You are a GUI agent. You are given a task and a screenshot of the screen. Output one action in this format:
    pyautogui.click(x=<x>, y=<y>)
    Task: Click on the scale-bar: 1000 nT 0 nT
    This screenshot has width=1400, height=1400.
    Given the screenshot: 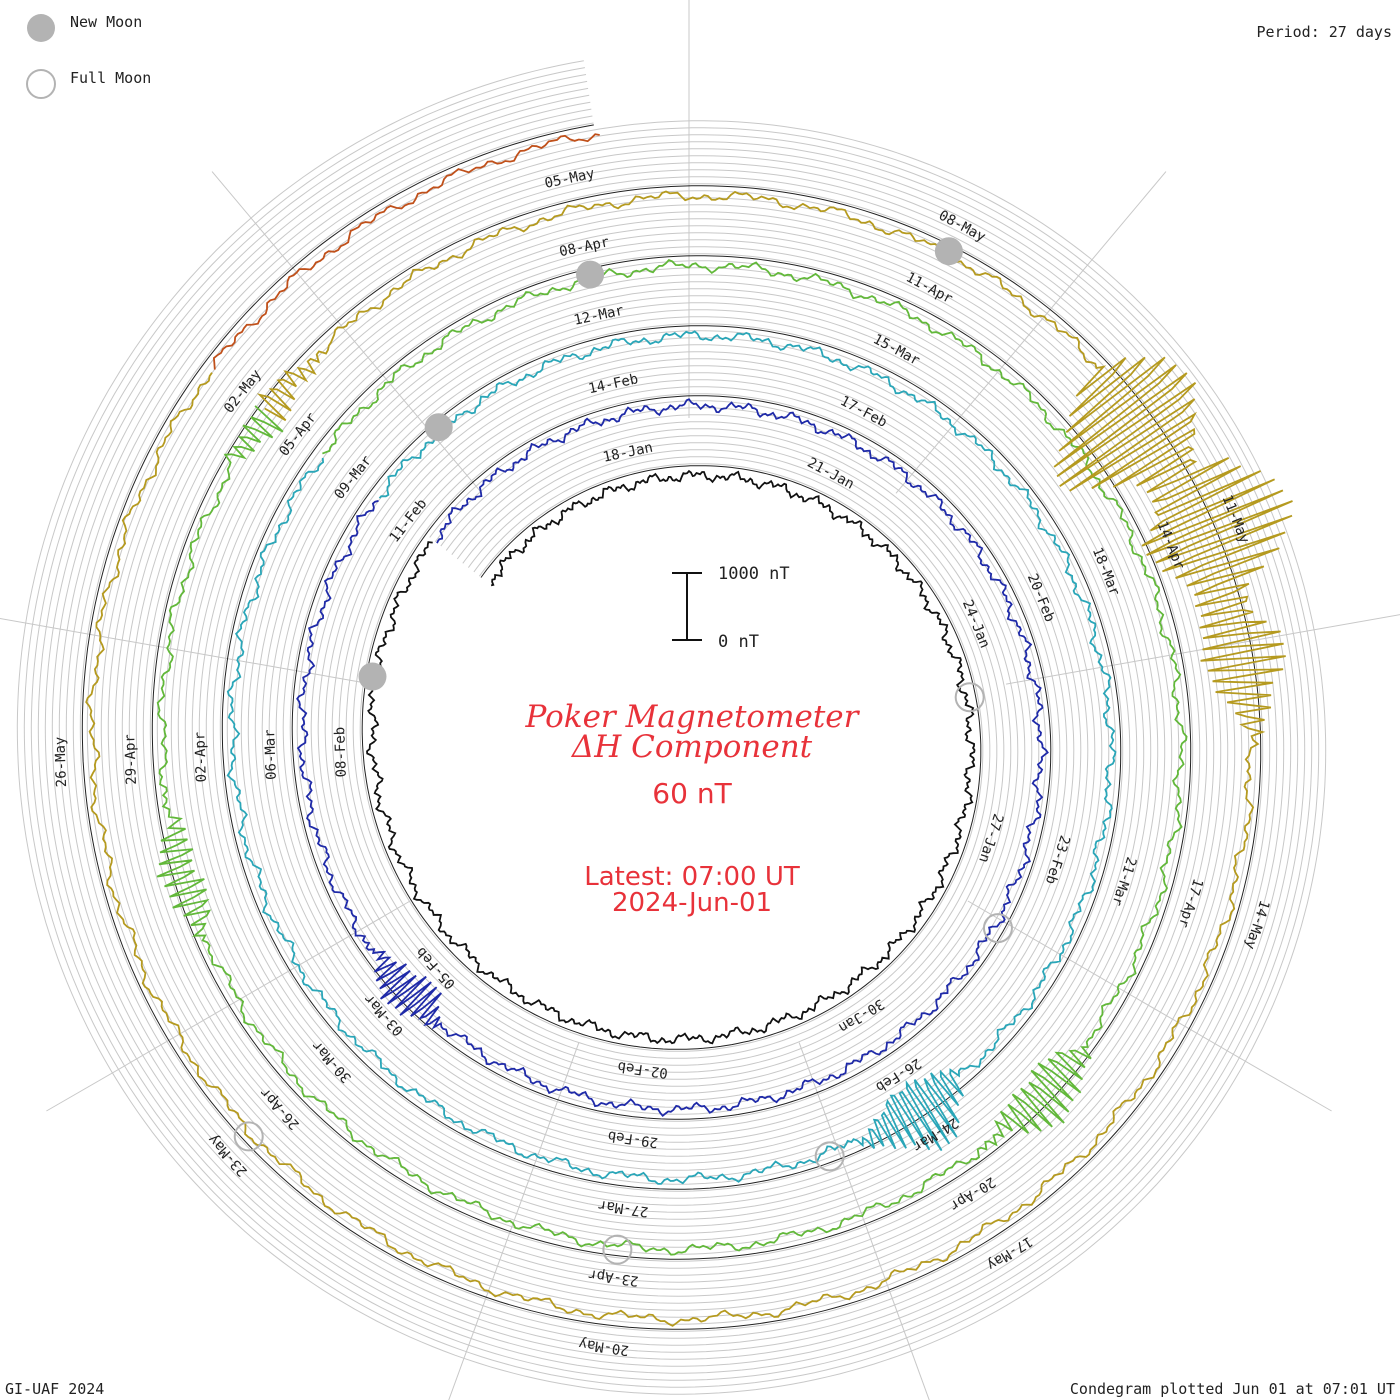 What is the action you would take?
    pyautogui.click(x=731, y=608)
    